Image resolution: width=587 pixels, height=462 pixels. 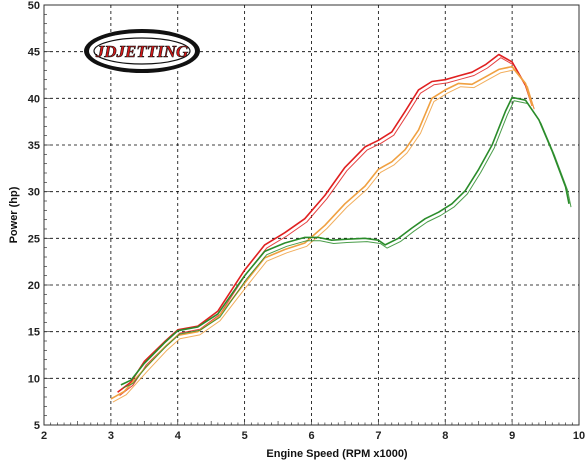 What do you see at coordinates (14, 214) in the screenshot?
I see `y-axis-title: Power (hp)` at bounding box center [14, 214].